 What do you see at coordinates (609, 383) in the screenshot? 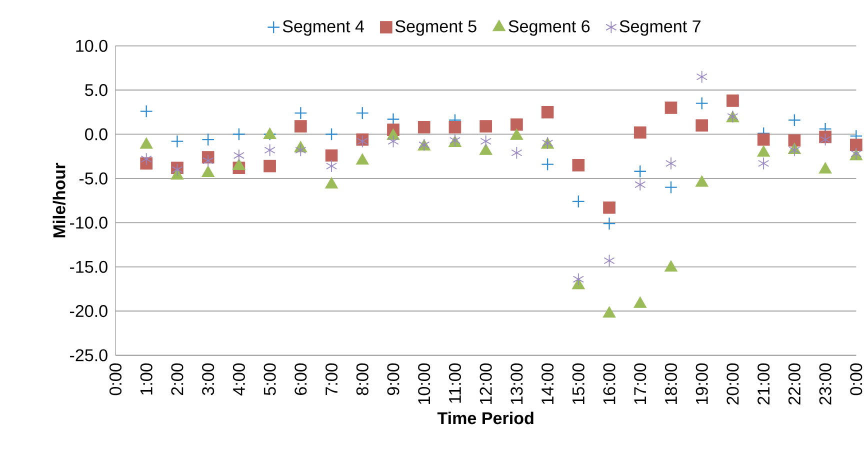
I see `x-tick-label: 16:00` at bounding box center [609, 383].